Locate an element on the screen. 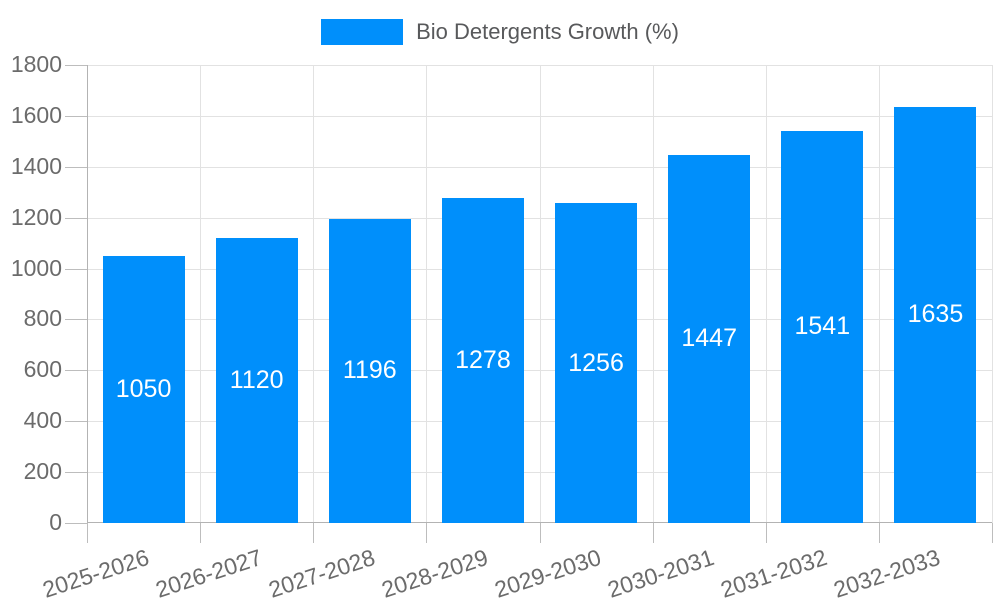 This screenshot has height=600, width=1000. bar-value-label: 1447 is located at coordinates (709, 338).